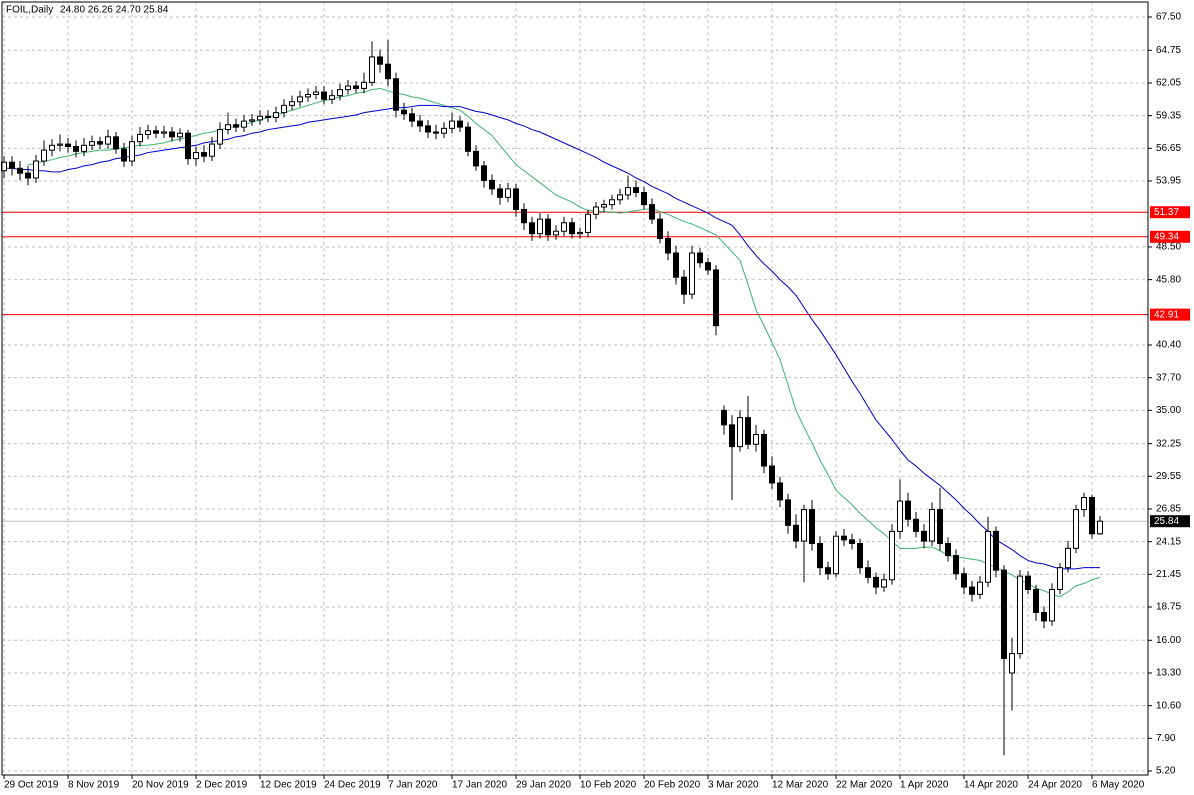 The width and height of the screenshot is (1194, 795). I want to click on last-price-box, so click(1170, 521).